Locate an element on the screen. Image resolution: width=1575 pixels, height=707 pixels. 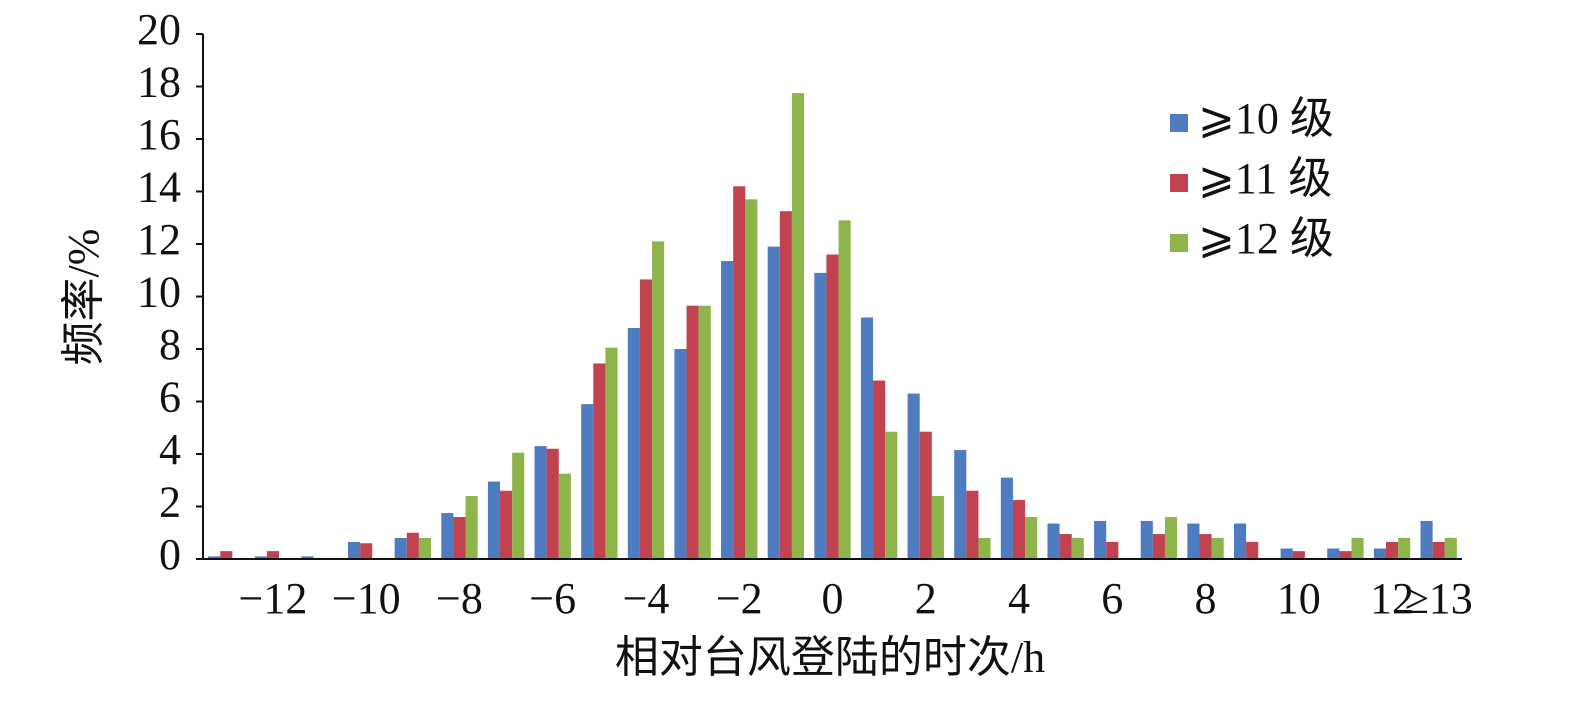
x-tick-label: 8 is located at coordinates (1206, 598).